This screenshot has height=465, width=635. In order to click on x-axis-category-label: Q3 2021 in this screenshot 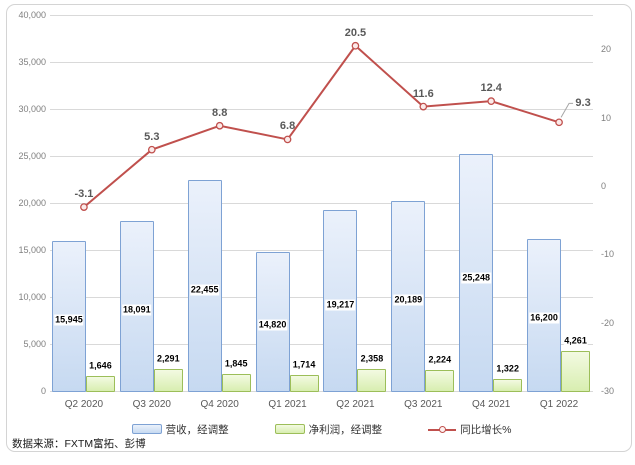, I will do `click(423, 404)`.